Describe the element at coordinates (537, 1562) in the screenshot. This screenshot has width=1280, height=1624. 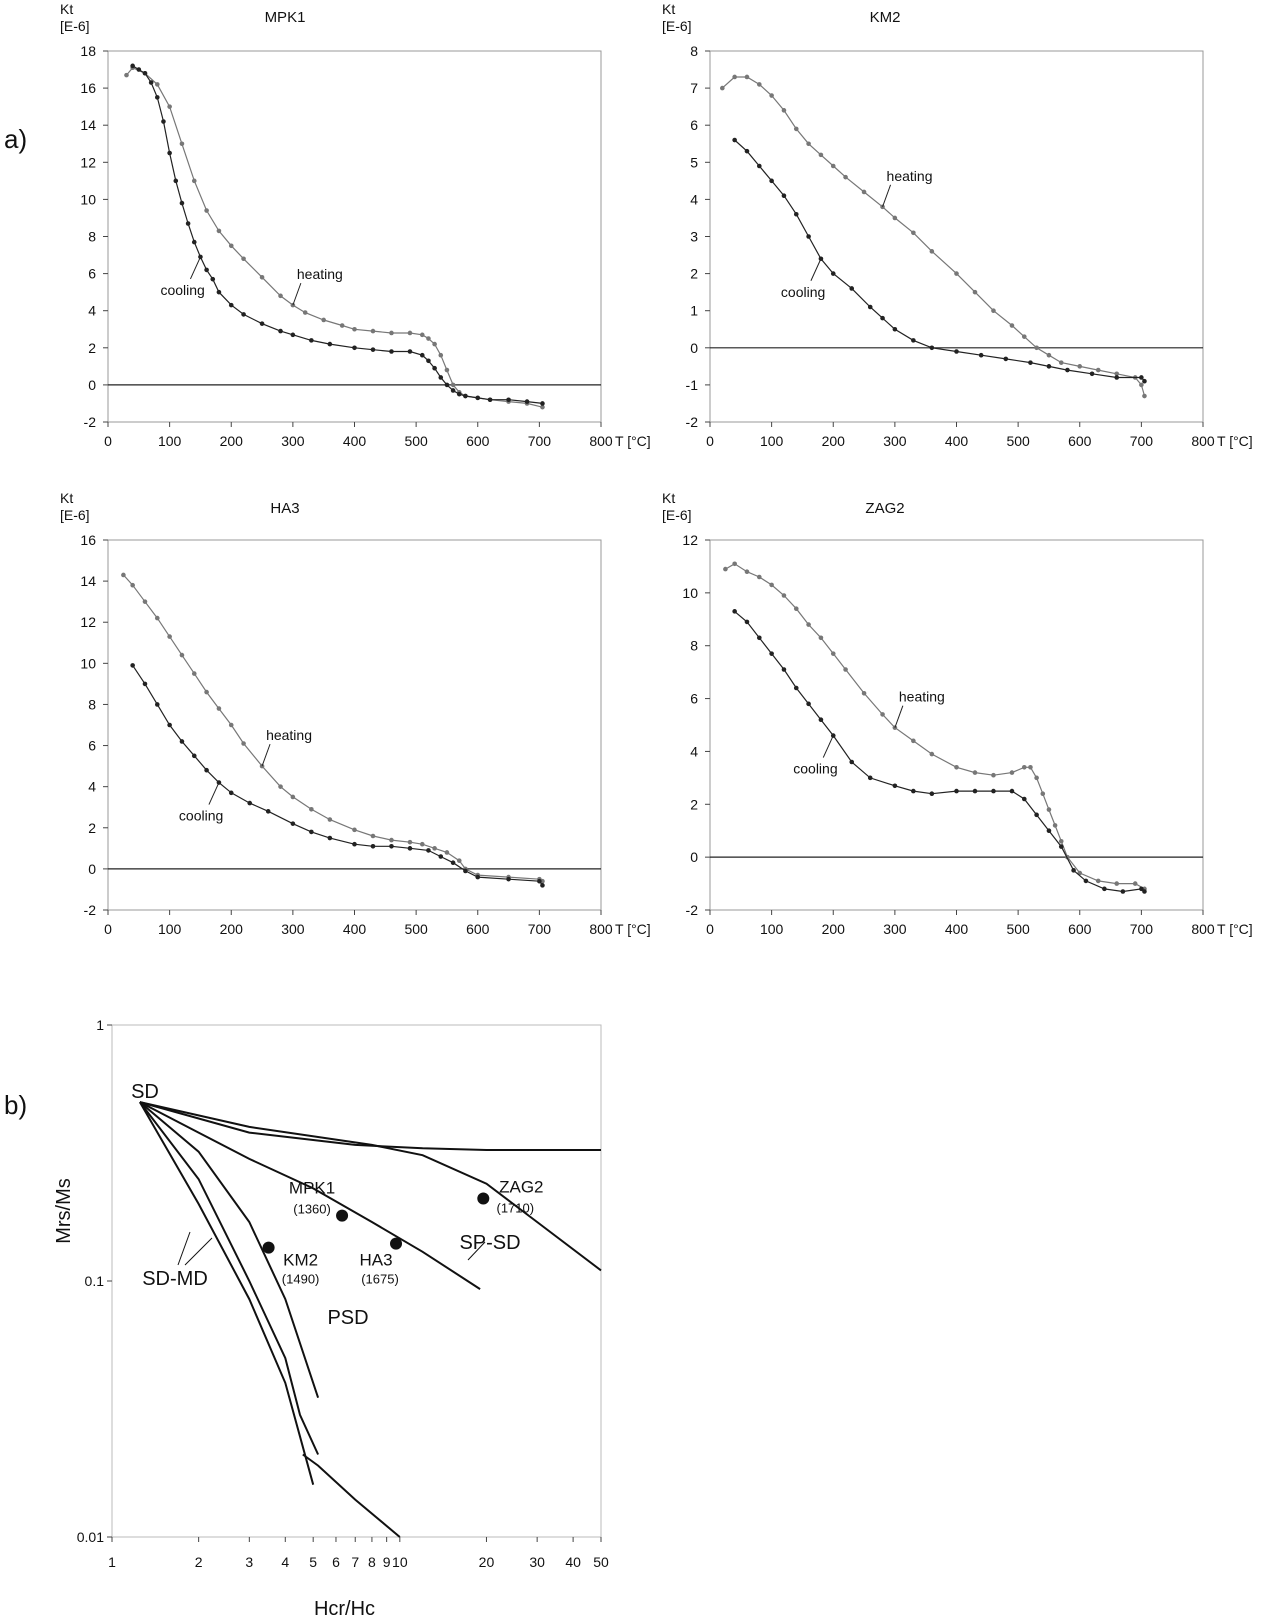
I see `x-tick-label: 30` at that location.